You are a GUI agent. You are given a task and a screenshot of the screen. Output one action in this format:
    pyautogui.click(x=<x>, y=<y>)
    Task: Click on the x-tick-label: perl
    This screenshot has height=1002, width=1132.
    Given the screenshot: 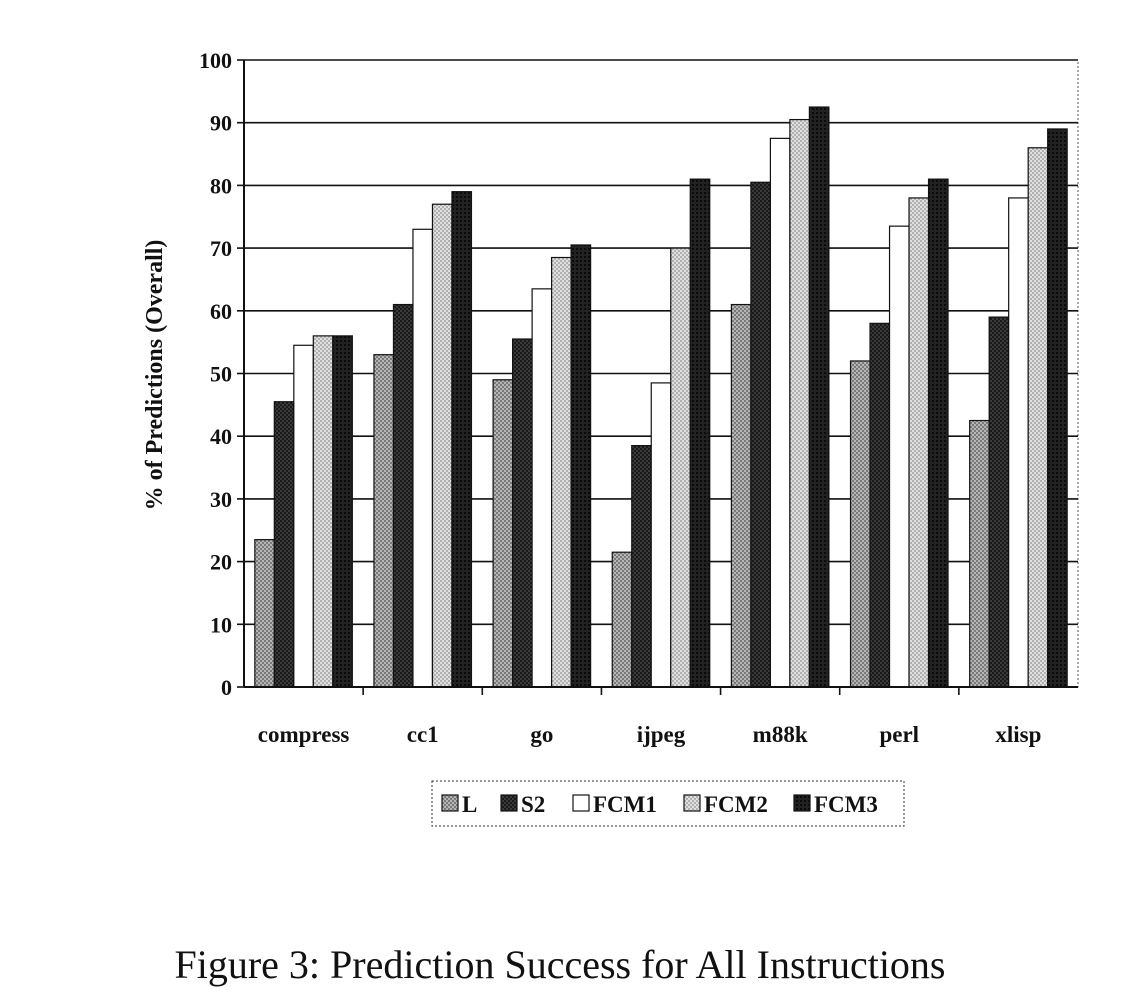 What is the action you would take?
    pyautogui.click(x=899, y=734)
    